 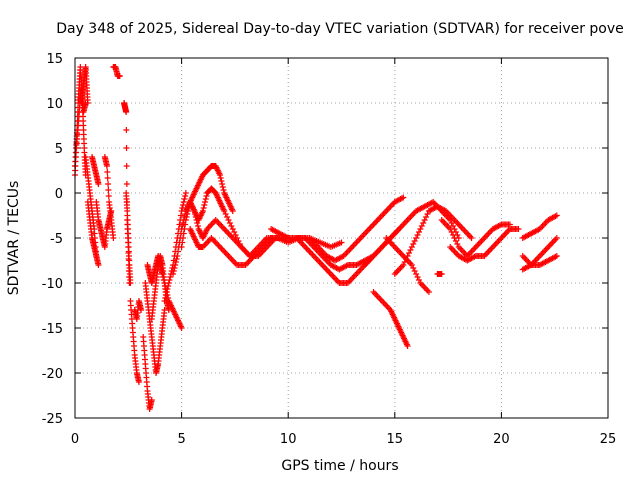 What do you see at coordinates (54, 59) in the screenshot?
I see `y-tick-label: 15` at bounding box center [54, 59].